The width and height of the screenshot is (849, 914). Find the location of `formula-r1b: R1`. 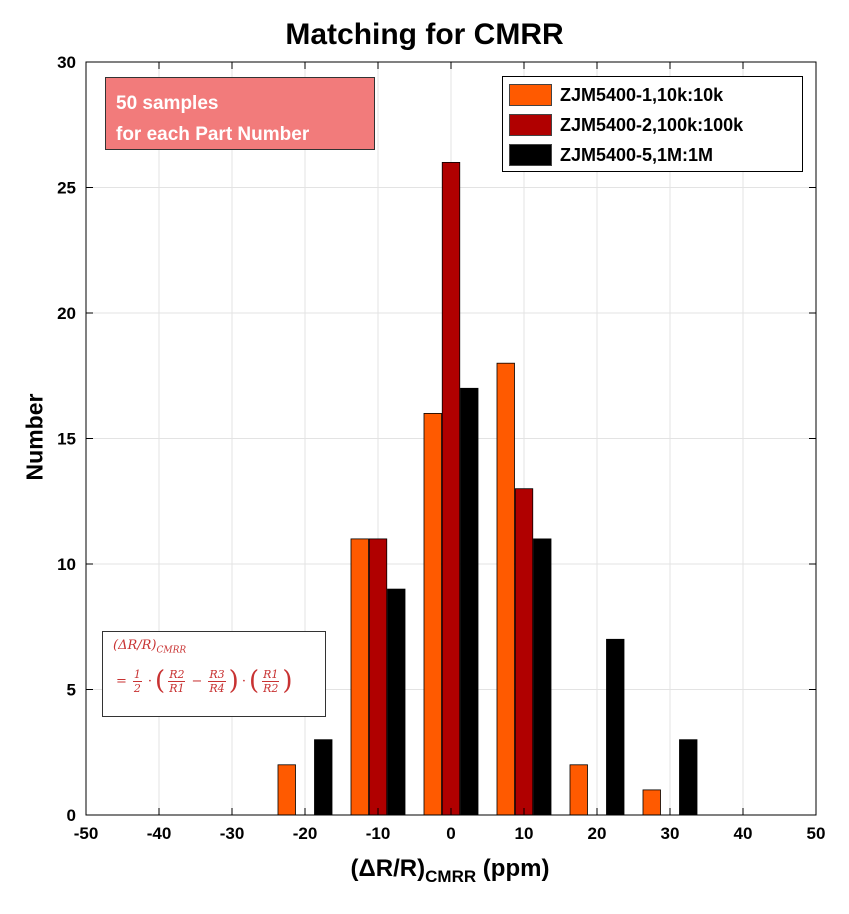

formula-r1b: R1 is located at coordinates (271, 674).